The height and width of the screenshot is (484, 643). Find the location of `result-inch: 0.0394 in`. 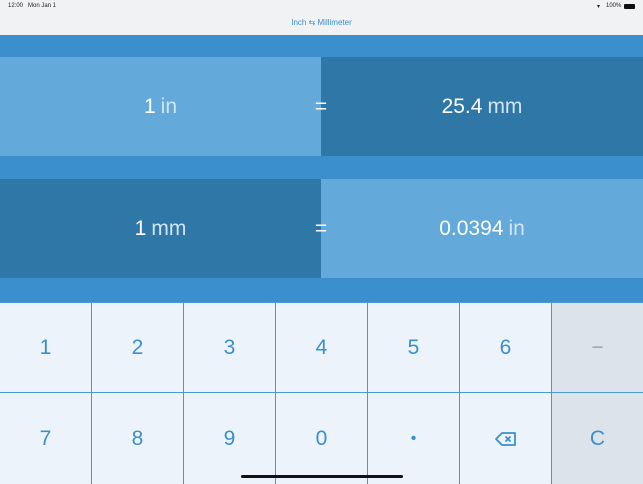

result-inch: 0.0394 in is located at coordinates (482, 228).